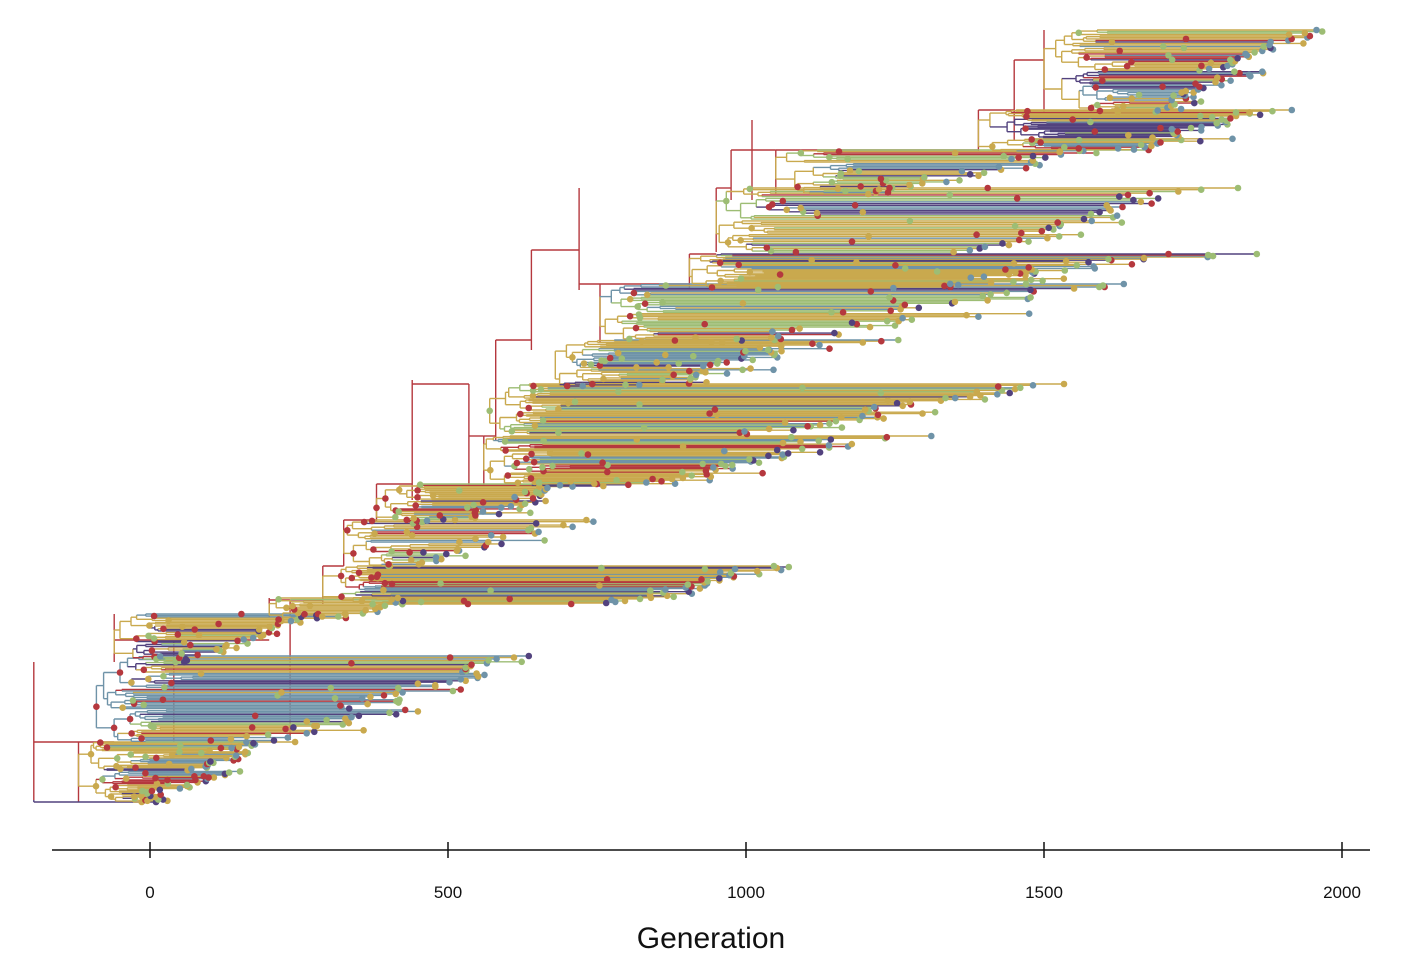  Describe the element at coordinates (758, 290) in the screenshot. I see `clade-10-mut-1901` at that location.